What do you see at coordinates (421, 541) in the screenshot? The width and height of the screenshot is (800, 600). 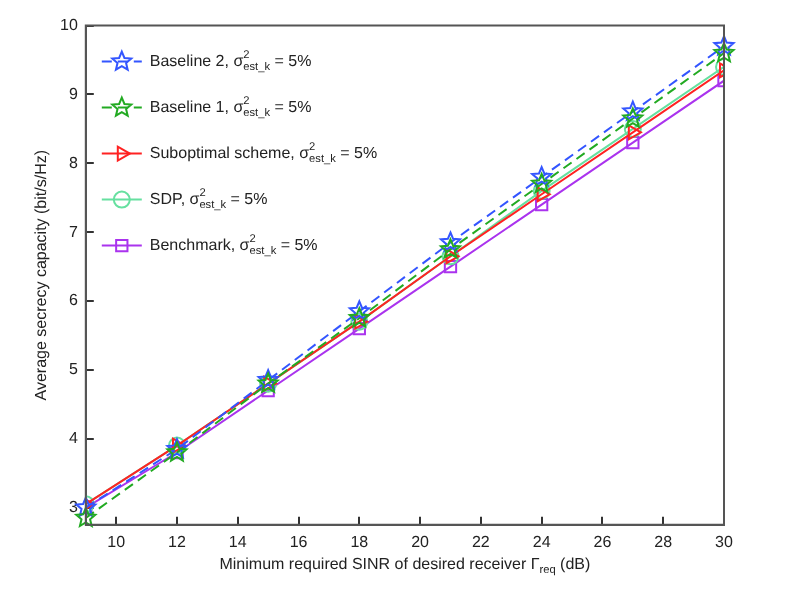 I see `x-tick-label: 20` at bounding box center [421, 541].